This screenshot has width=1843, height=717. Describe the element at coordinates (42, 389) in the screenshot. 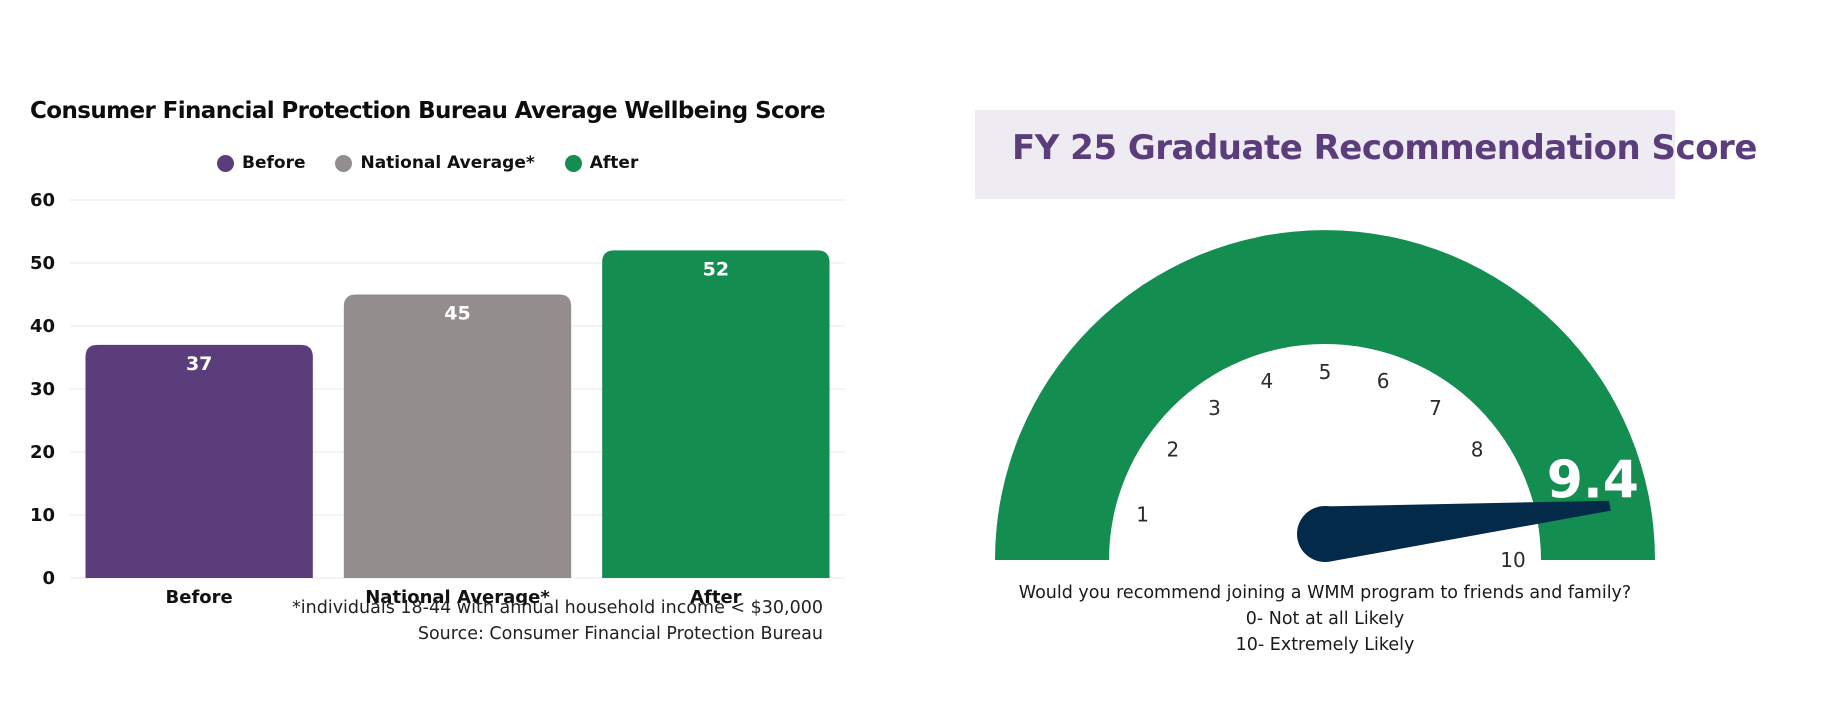

I see `y-tick-label: 30` at that location.